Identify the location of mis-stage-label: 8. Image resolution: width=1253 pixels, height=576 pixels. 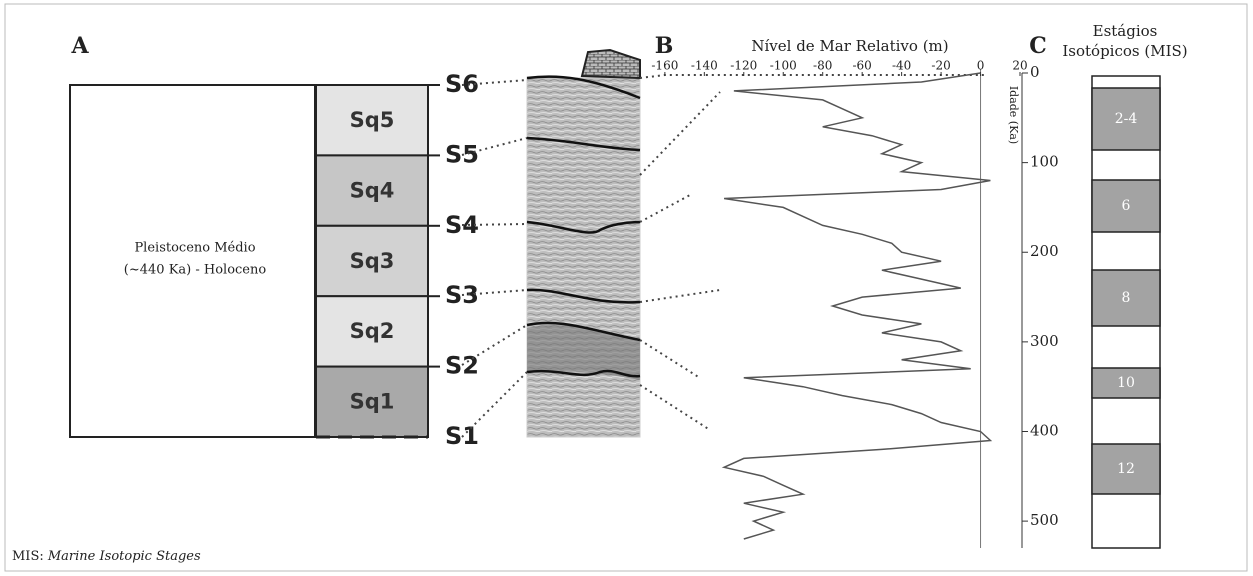
(1126, 298).